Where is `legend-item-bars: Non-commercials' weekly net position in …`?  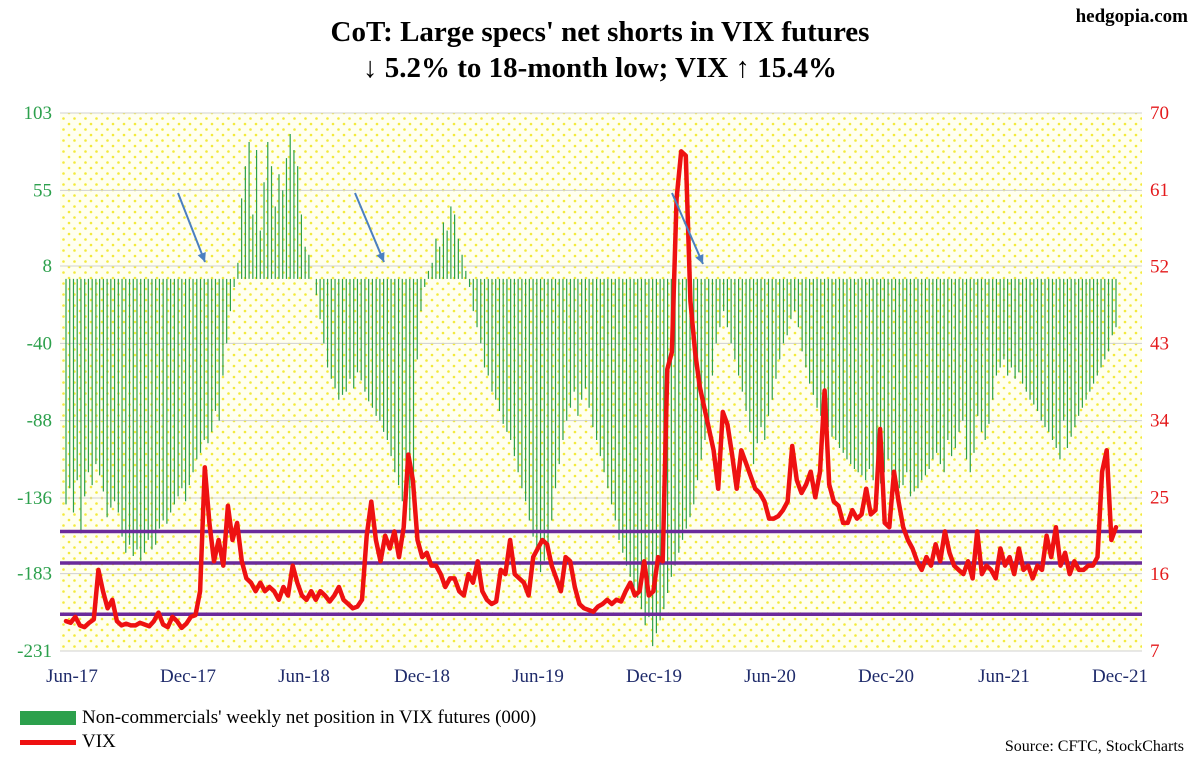 legend-item-bars: Non-commercials' weekly net position in … is located at coordinates (278, 718).